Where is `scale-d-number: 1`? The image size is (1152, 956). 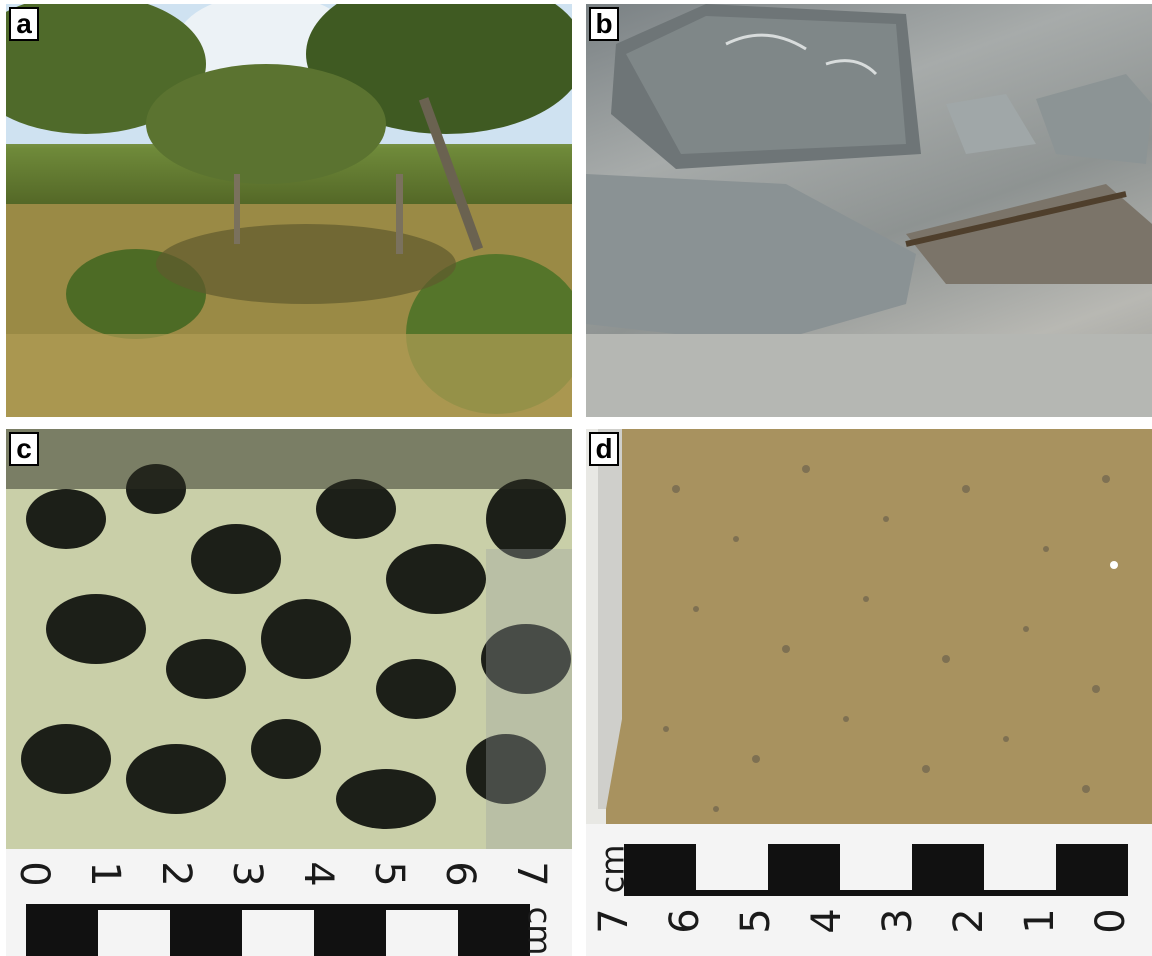 scale-d-number: 1 is located at coordinates (1040, 921).